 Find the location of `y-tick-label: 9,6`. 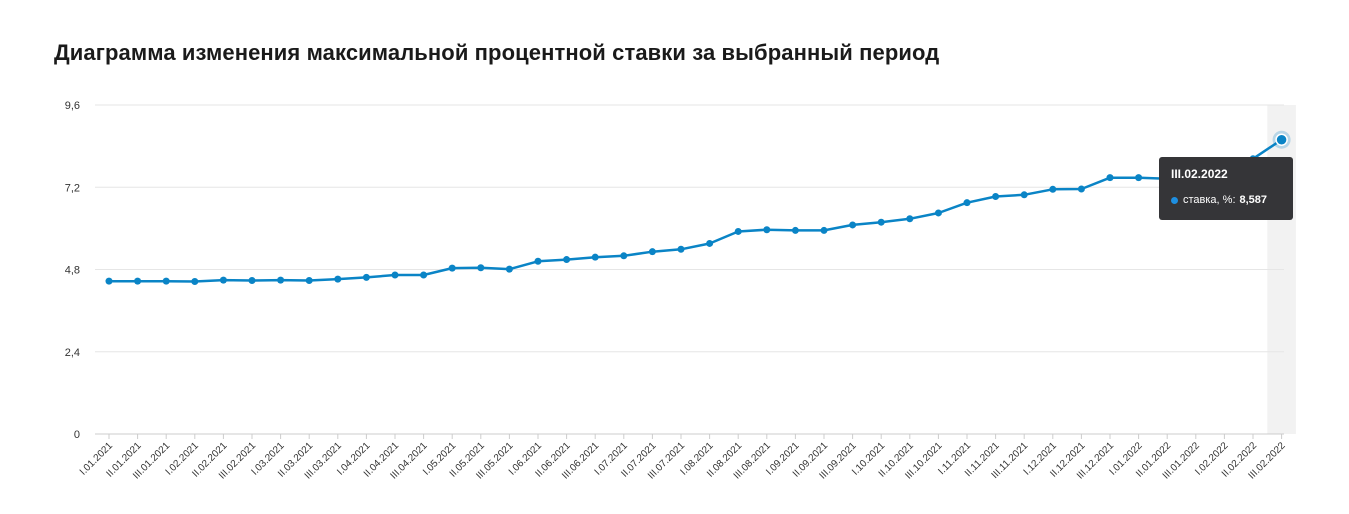

y-tick-label: 9,6 is located at coordinates (72, 106).